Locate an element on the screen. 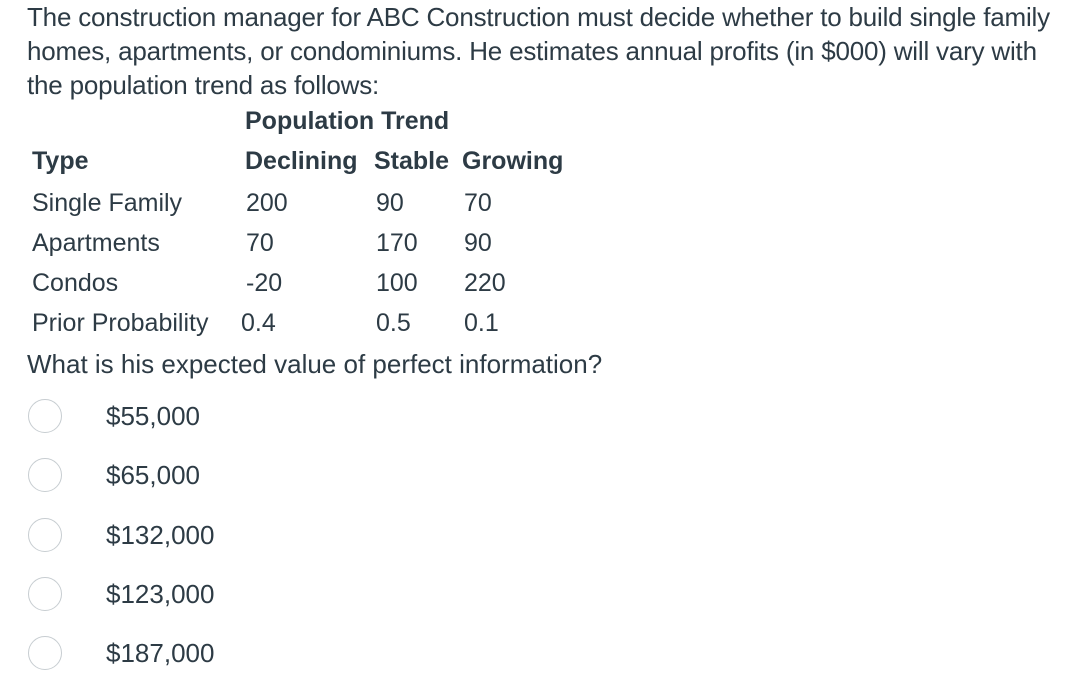  prior-declining: 0.4 is located at coordinates (258, 323).